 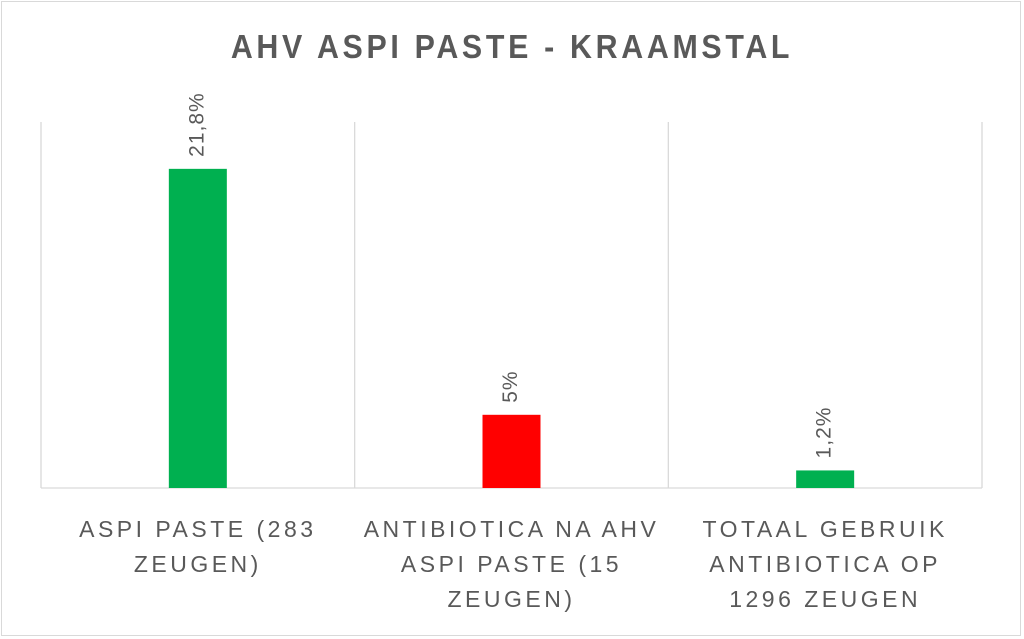 What do you see at coordinates (510, 386) in the screenshot?
I see `data-label: 5%` at bounding box center [510, 386].